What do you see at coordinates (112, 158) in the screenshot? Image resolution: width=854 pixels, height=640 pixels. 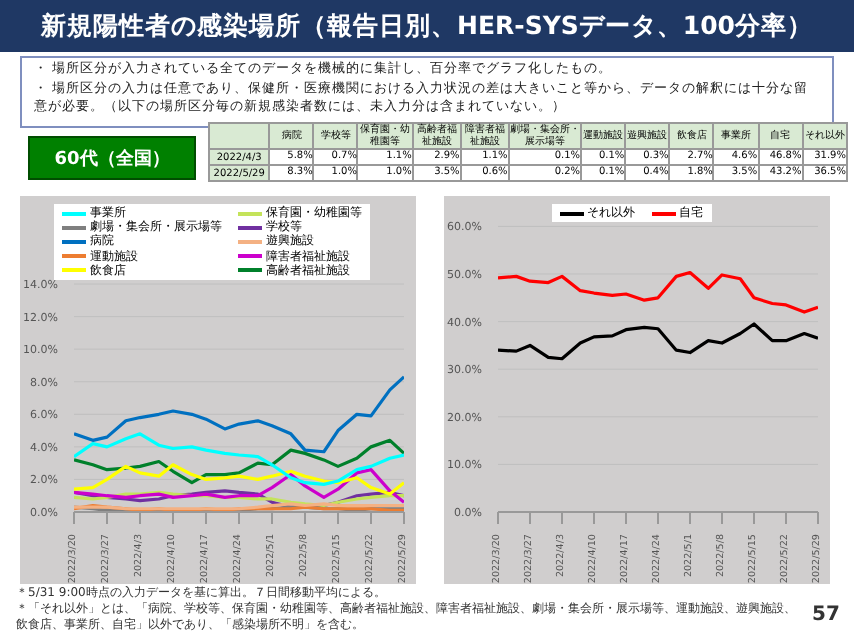 I see `text: 60代（全国）` at bounding box center [112, 158].